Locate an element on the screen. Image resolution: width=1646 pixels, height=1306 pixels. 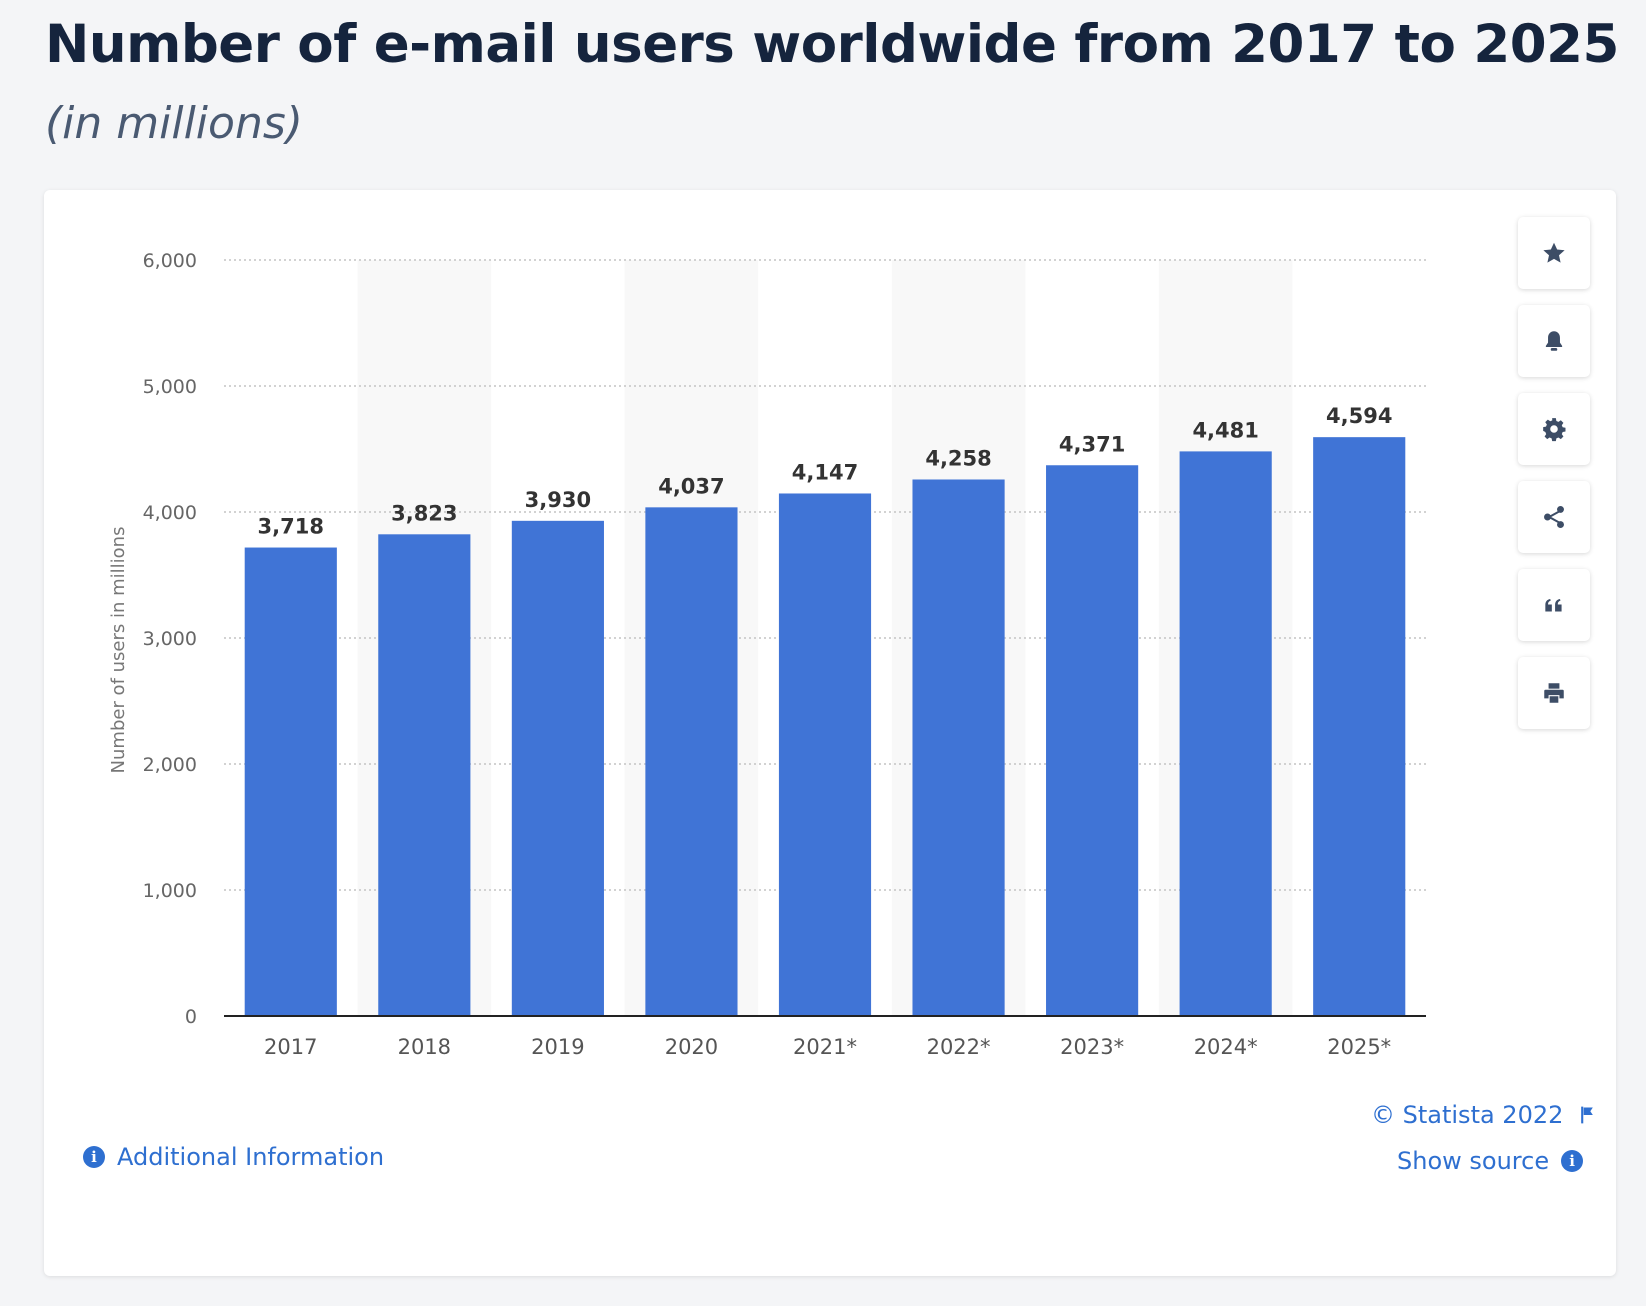
chart-toolbar is located at coordinates (1554, 481).